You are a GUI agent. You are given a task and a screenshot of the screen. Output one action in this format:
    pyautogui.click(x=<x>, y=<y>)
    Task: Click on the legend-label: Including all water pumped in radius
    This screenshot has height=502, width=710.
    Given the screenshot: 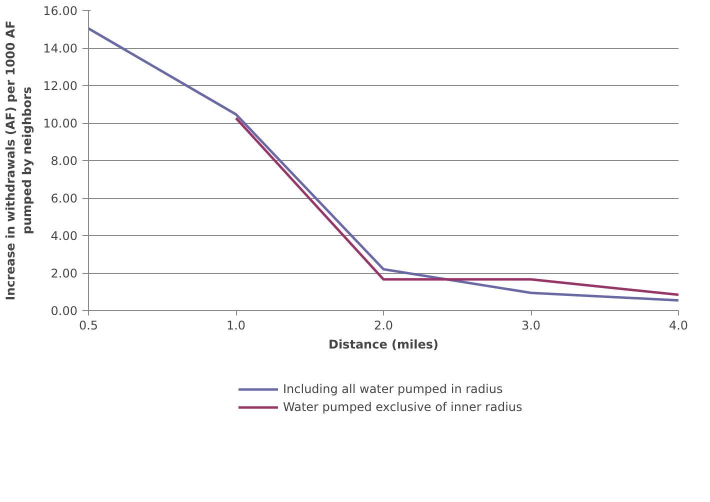 What is the action you would take?
    pyautogui.click(x=393, y=389)
    